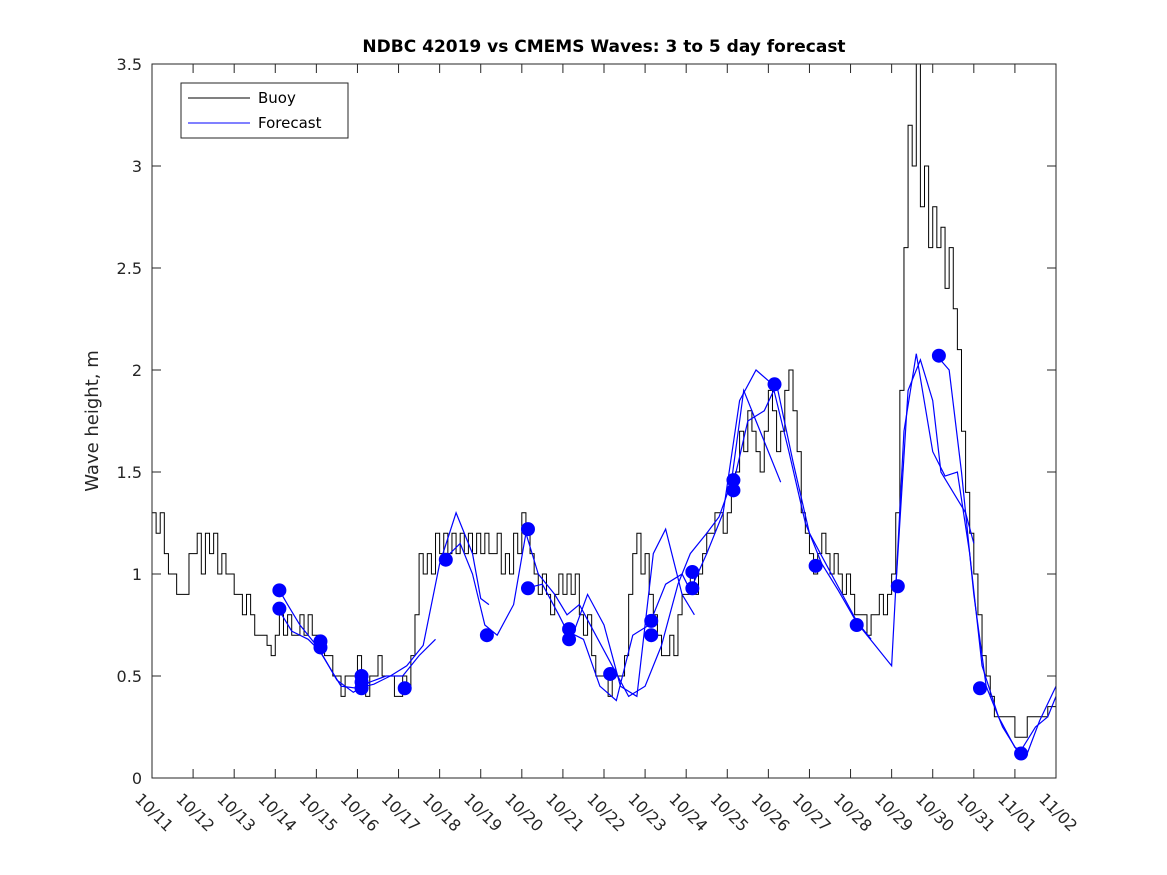 Image resolution: width=1167 pixels, height=875 pixels. Describe the element at coordinates (290, 123) in the screenshot. I see `legend-entry-forecast: Forecast` at that location.